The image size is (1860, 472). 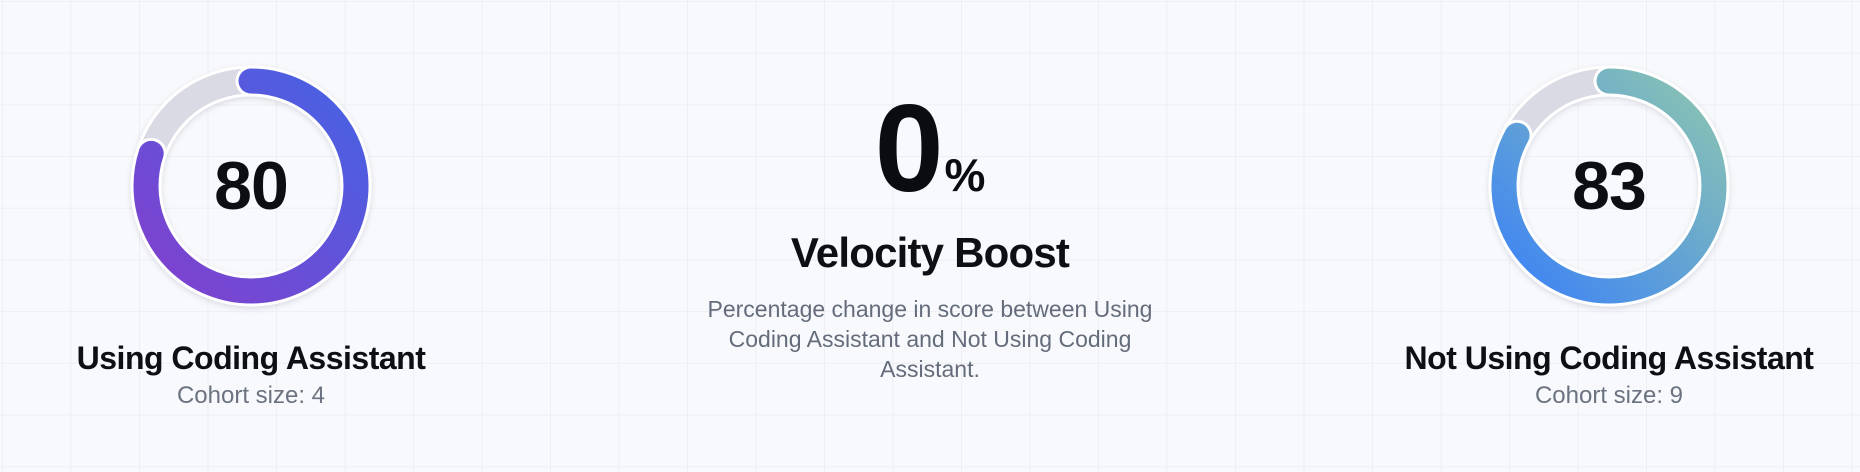 I want to click on boost-title: Velocity Boost, so click(x=930, y=253).